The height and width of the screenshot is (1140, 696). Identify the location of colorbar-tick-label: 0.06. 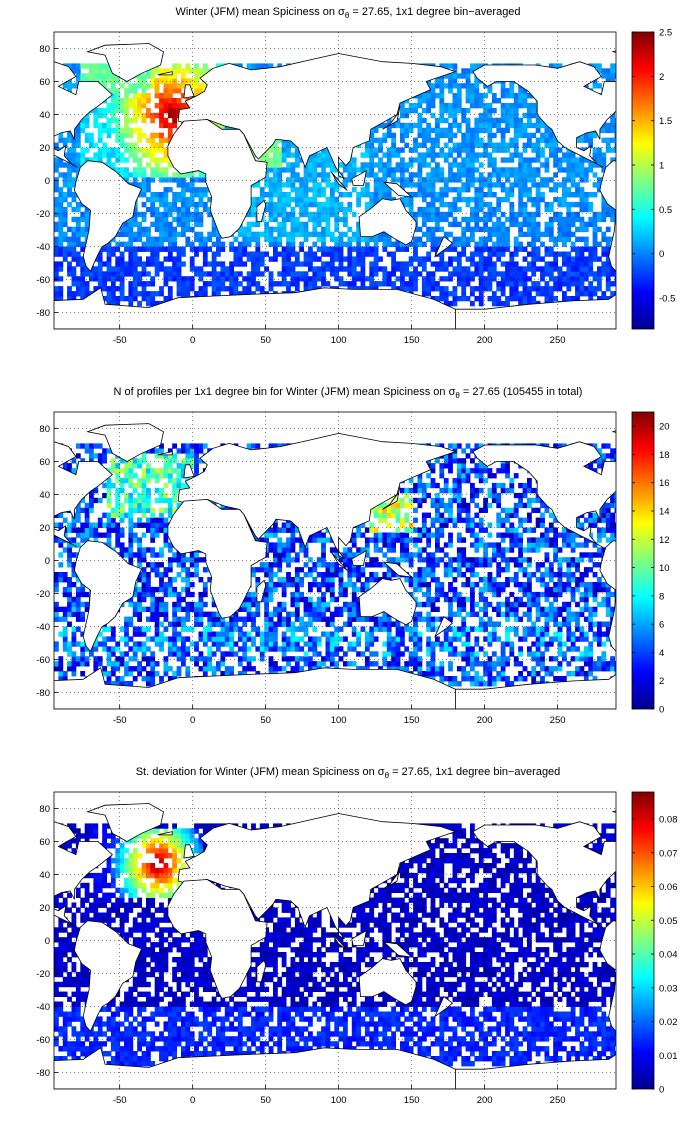
(668, 887).